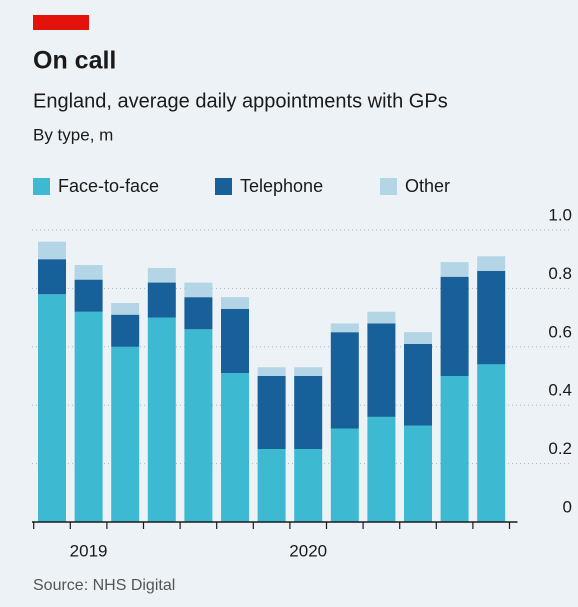 This screenshot has height=607, width=578. Describe the element at coordinates (560, 331) in the screenshot. I see `y-tick-label: 0.6` at that location.